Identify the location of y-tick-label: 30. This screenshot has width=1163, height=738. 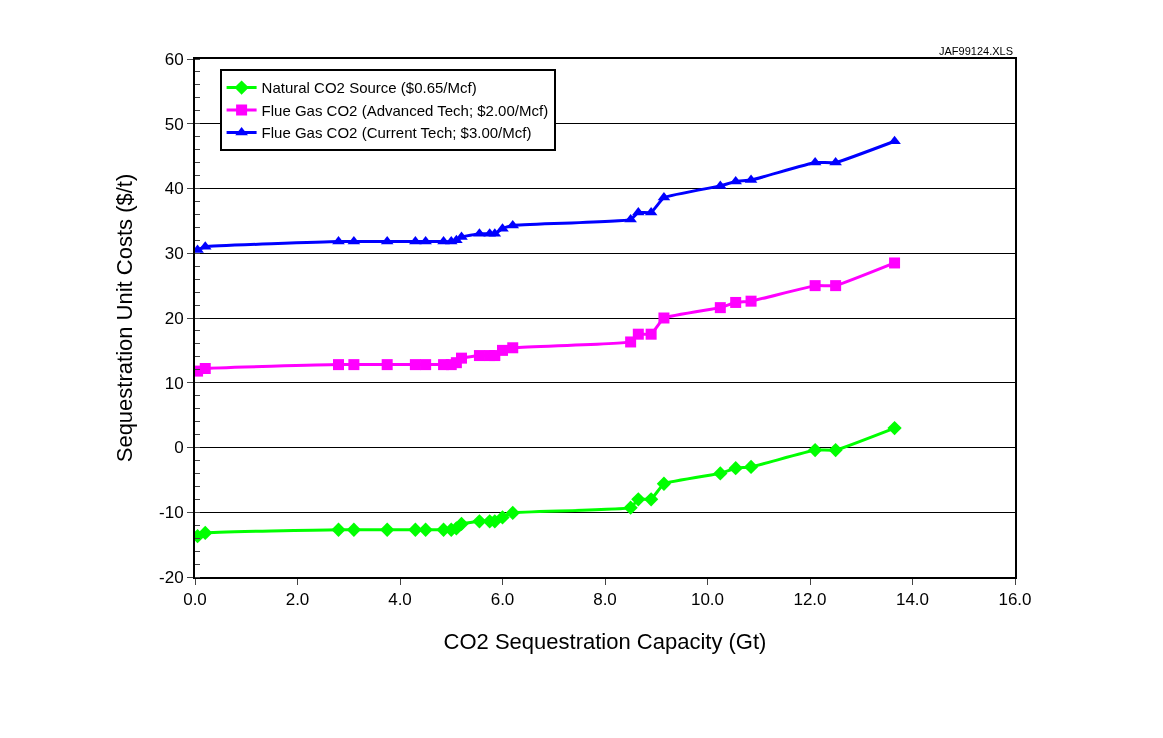
(174, 254).